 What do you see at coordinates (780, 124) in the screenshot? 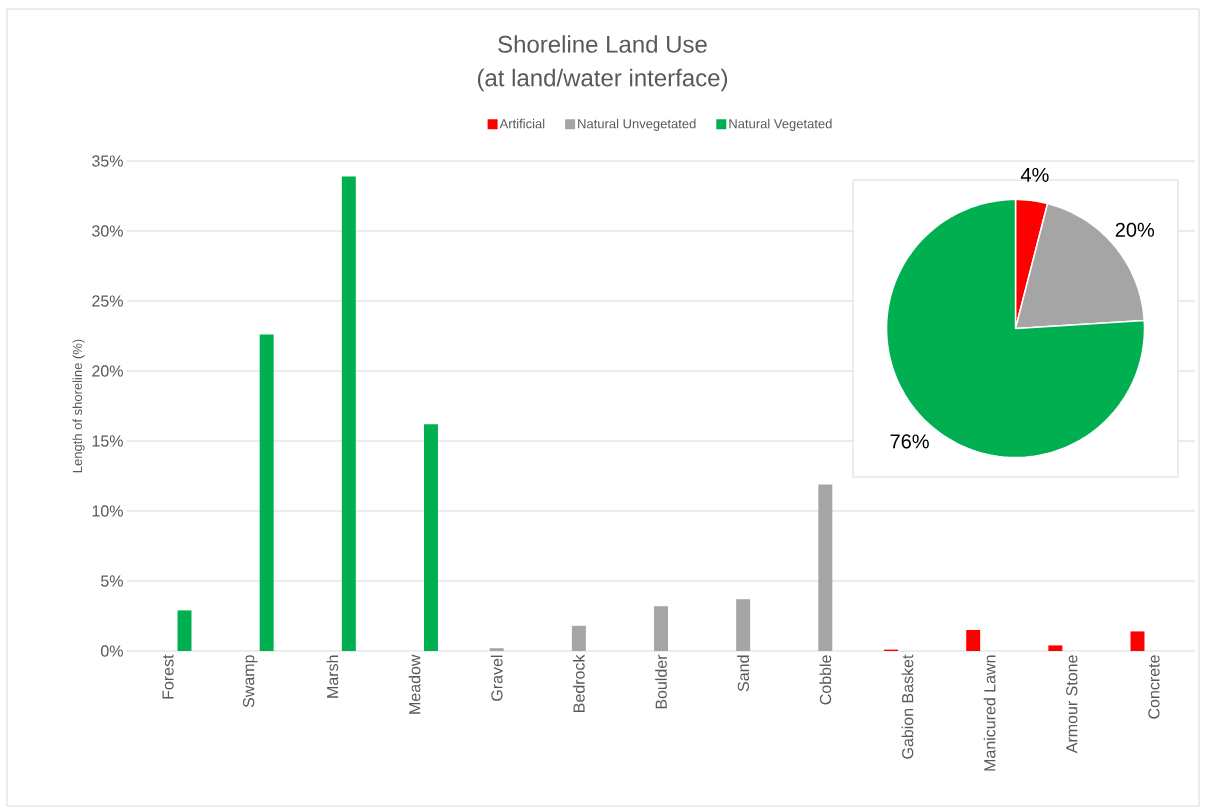
I see `legend-label: Natural Vegetated` at bounding box center [780, 124].